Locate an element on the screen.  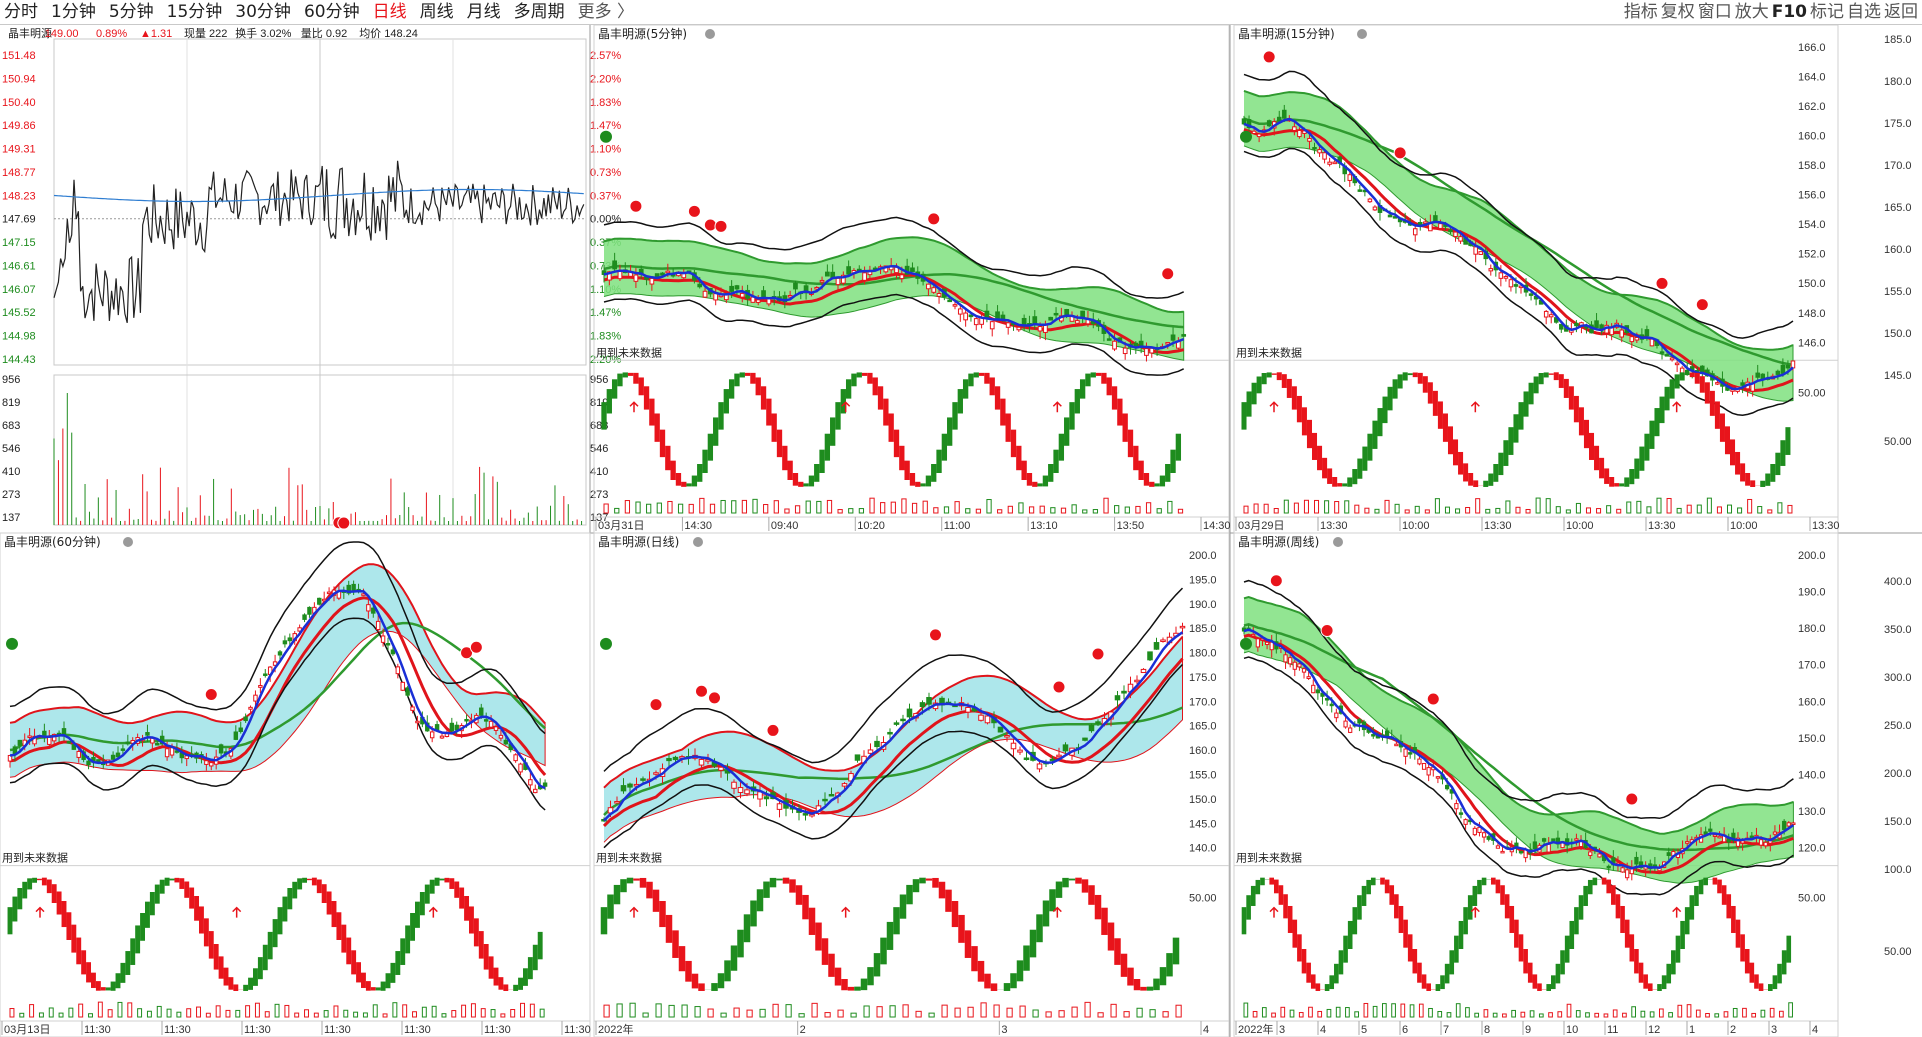
tool-button-3: 放大 is located at coordinates (1751, 12).